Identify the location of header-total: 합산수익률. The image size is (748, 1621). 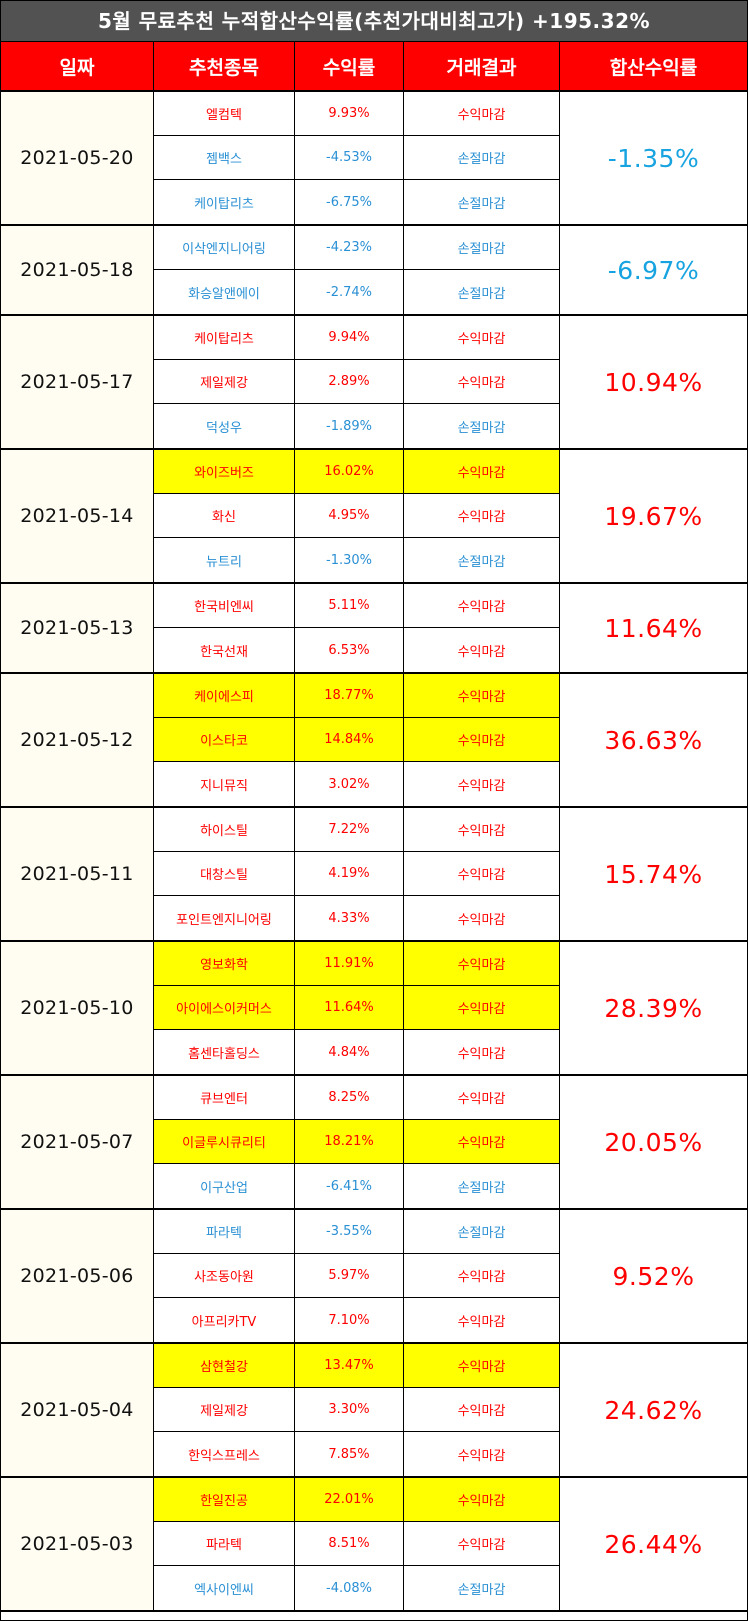
(653, 67).